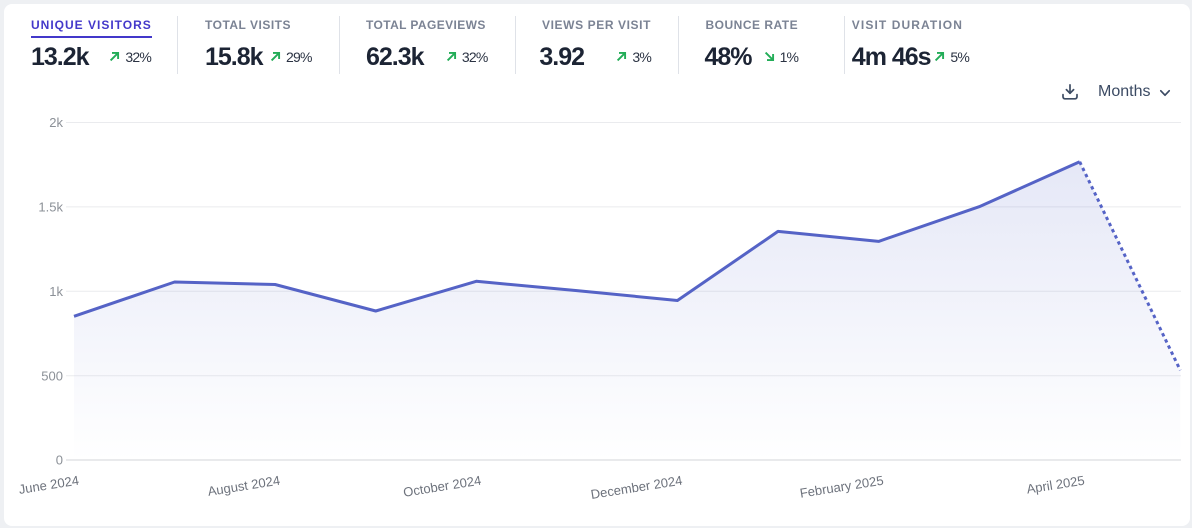 The image size is (1192, 528). I want to click on svg-text: 500, so click(52, 375).